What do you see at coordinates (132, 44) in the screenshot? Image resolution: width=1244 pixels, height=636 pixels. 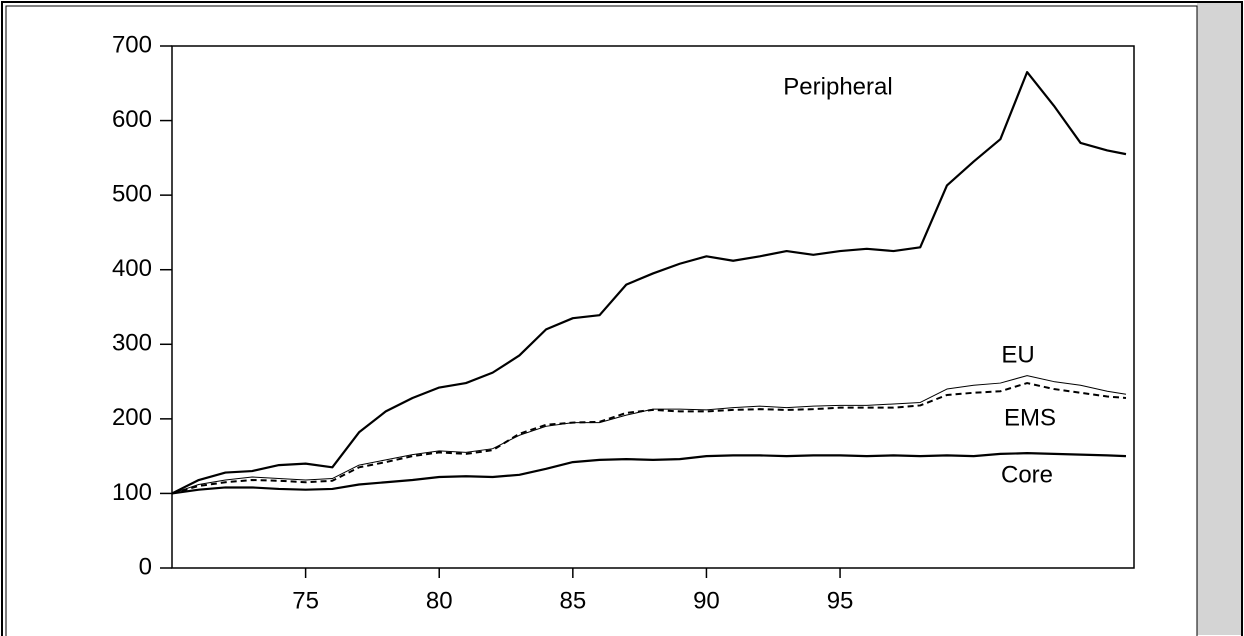 I see `y-tick-label: 700` at bounding box center [132, 44].